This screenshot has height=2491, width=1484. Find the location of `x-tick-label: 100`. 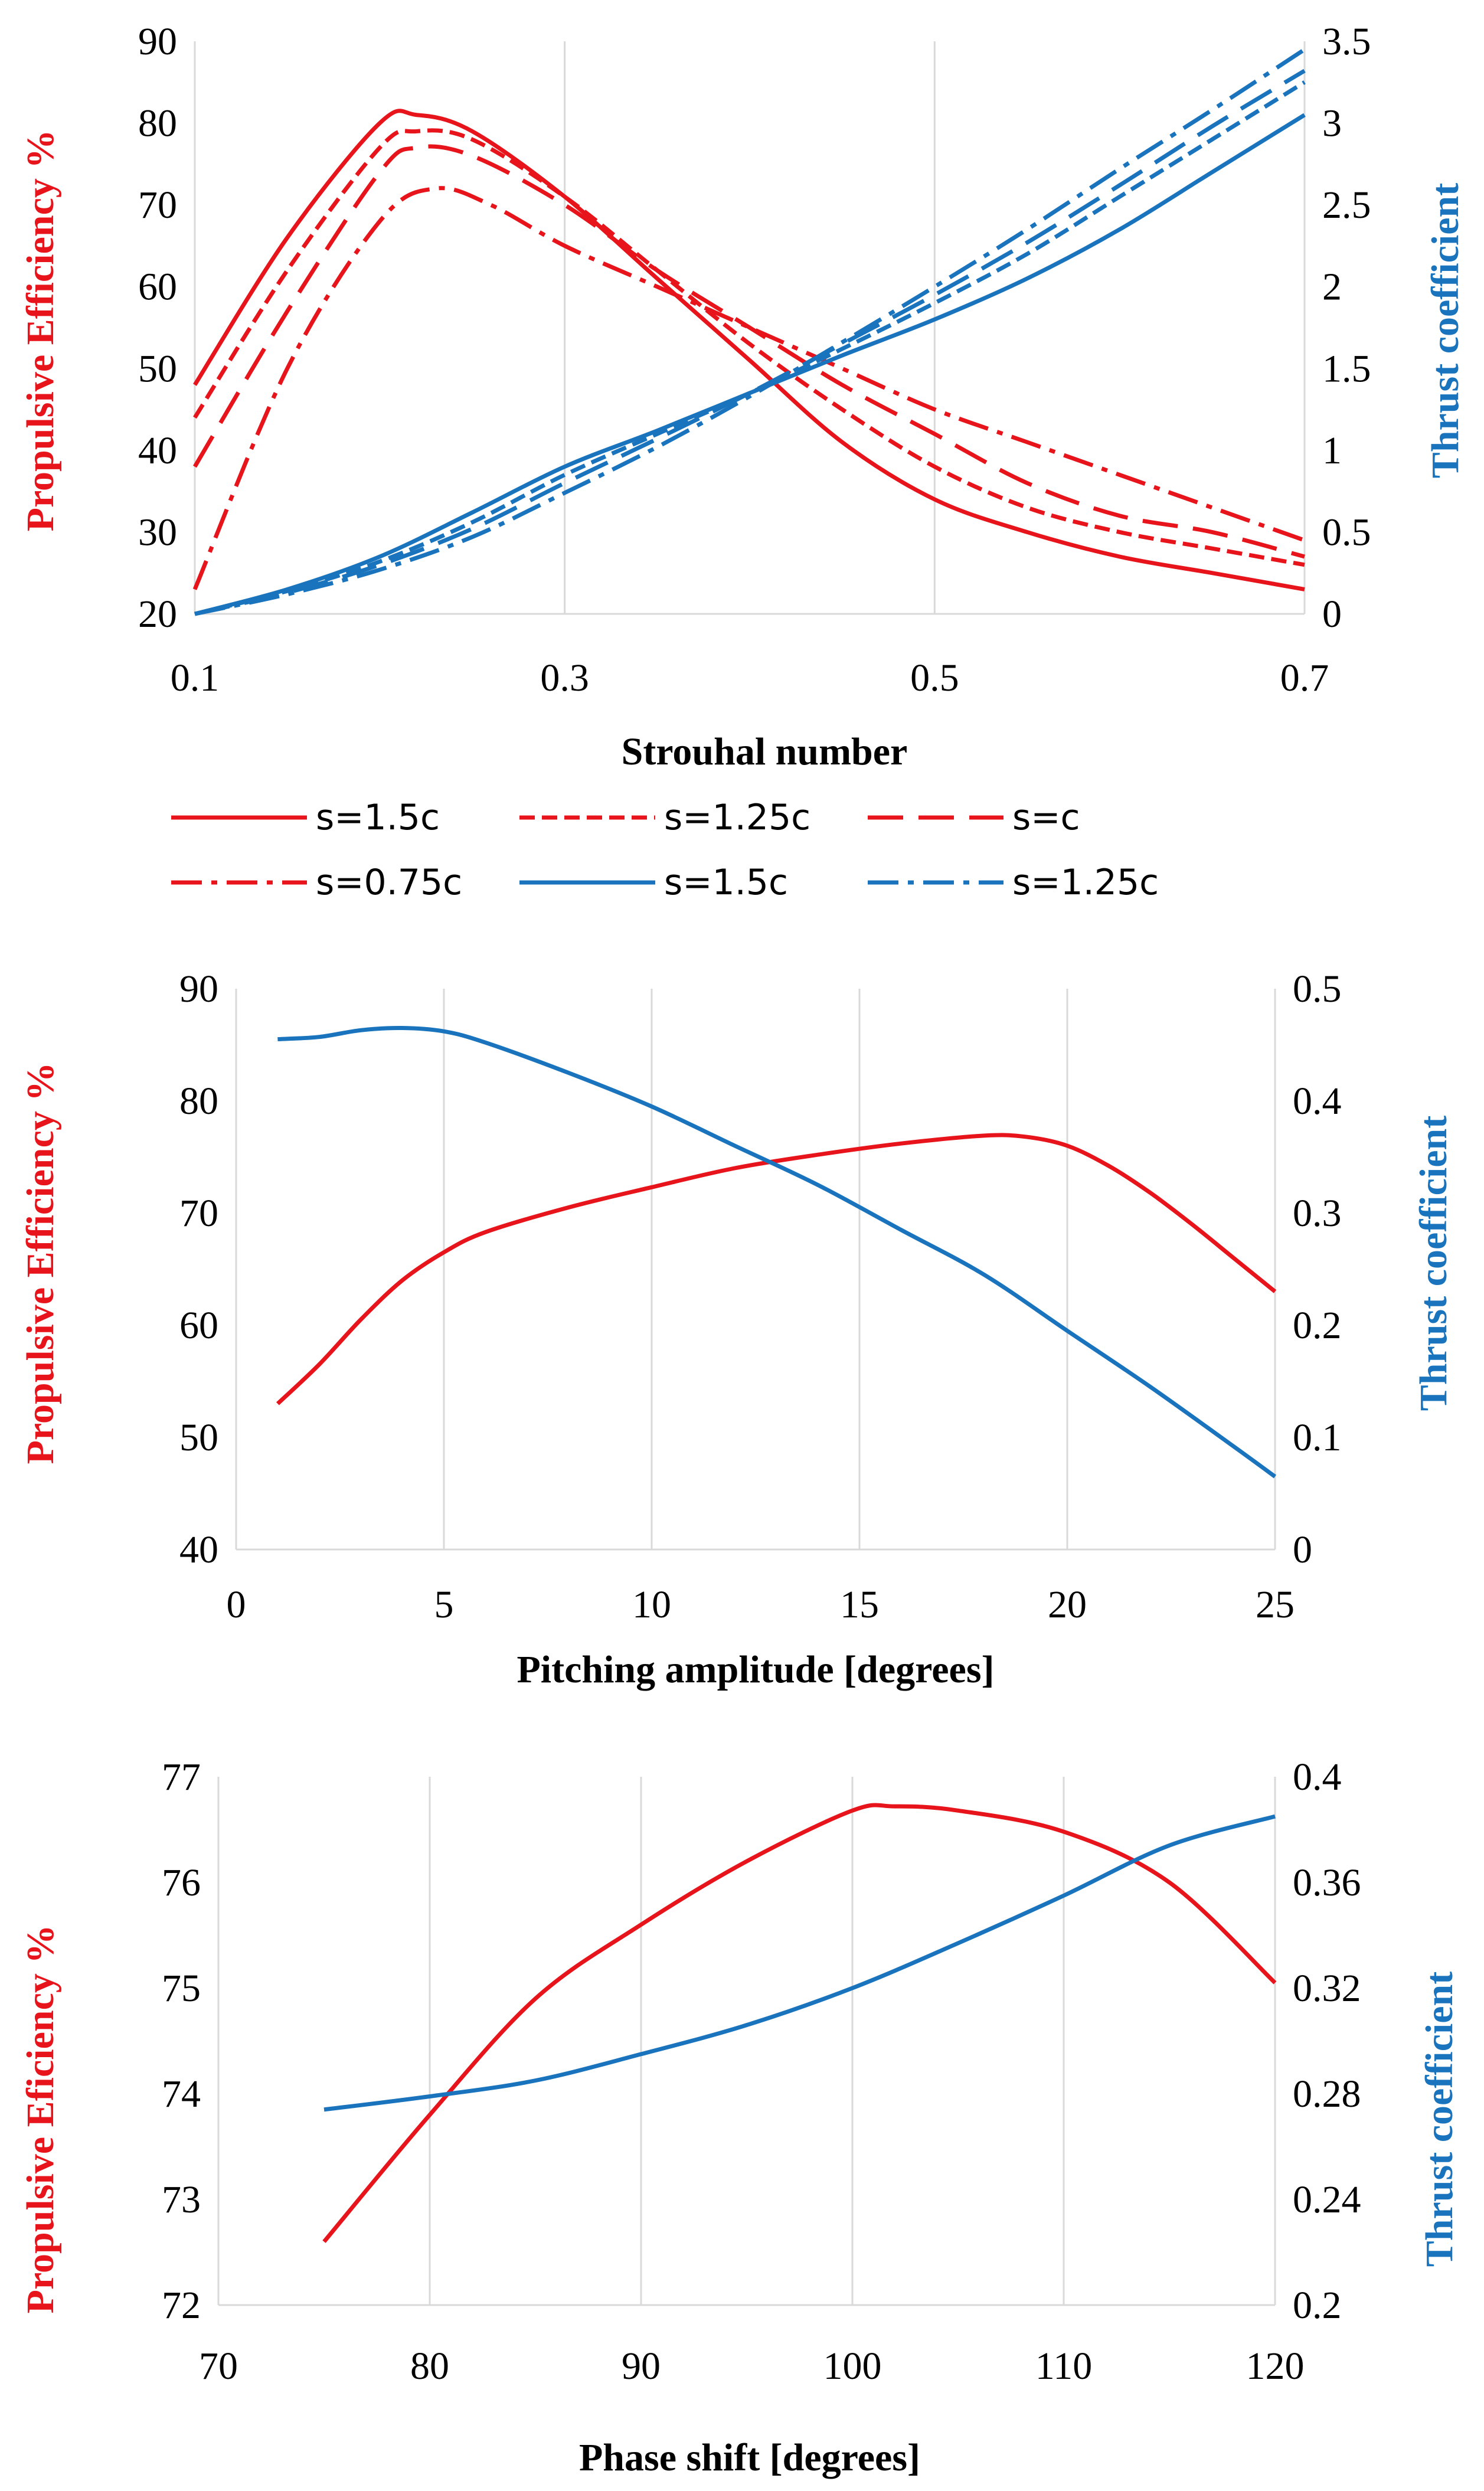

x-tick-label: 100 is located at coordinates (853, 2366).